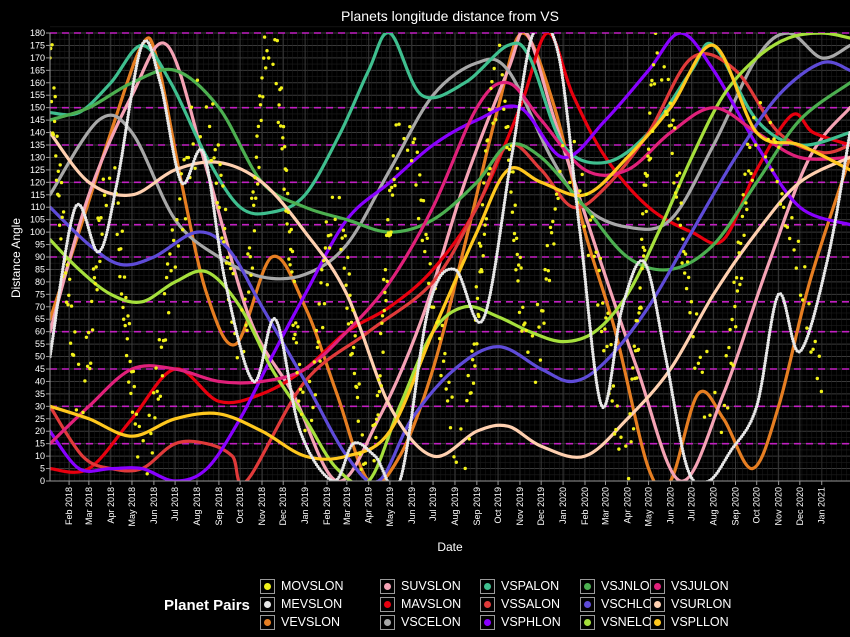 This screenshot has width=850, height=637. I want to click on legend-label: VSCELON, so click(431, 622).